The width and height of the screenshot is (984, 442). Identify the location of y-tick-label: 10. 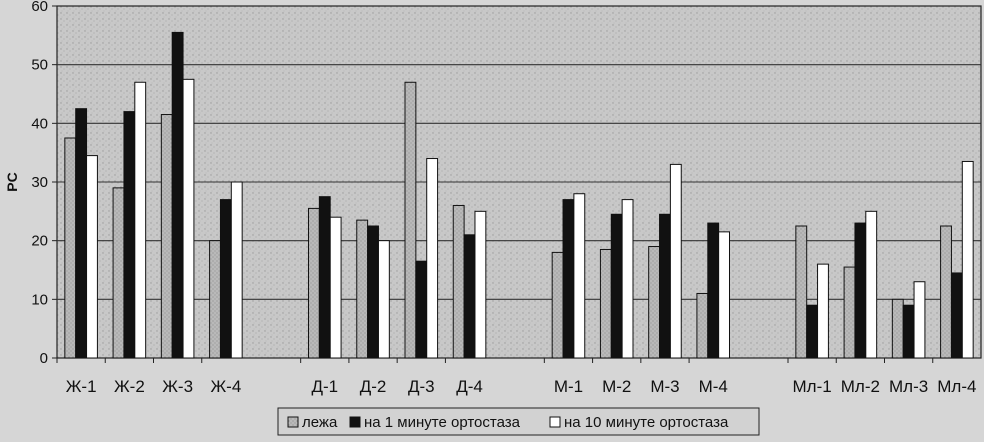
(39, 299).